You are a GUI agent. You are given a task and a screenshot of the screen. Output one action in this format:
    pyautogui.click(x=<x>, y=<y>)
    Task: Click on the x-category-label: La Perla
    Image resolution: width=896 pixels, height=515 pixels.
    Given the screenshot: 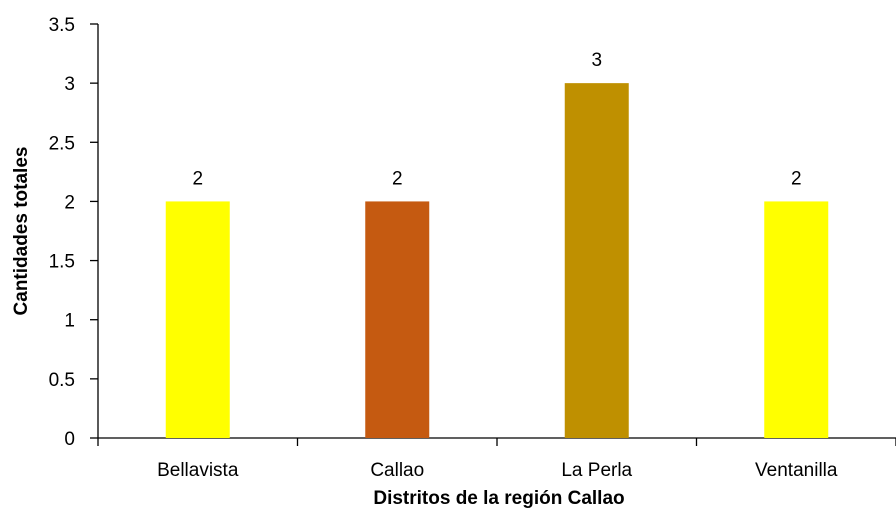 What is the action you would take?
    pyautogui.click(x=596, y=470)
    